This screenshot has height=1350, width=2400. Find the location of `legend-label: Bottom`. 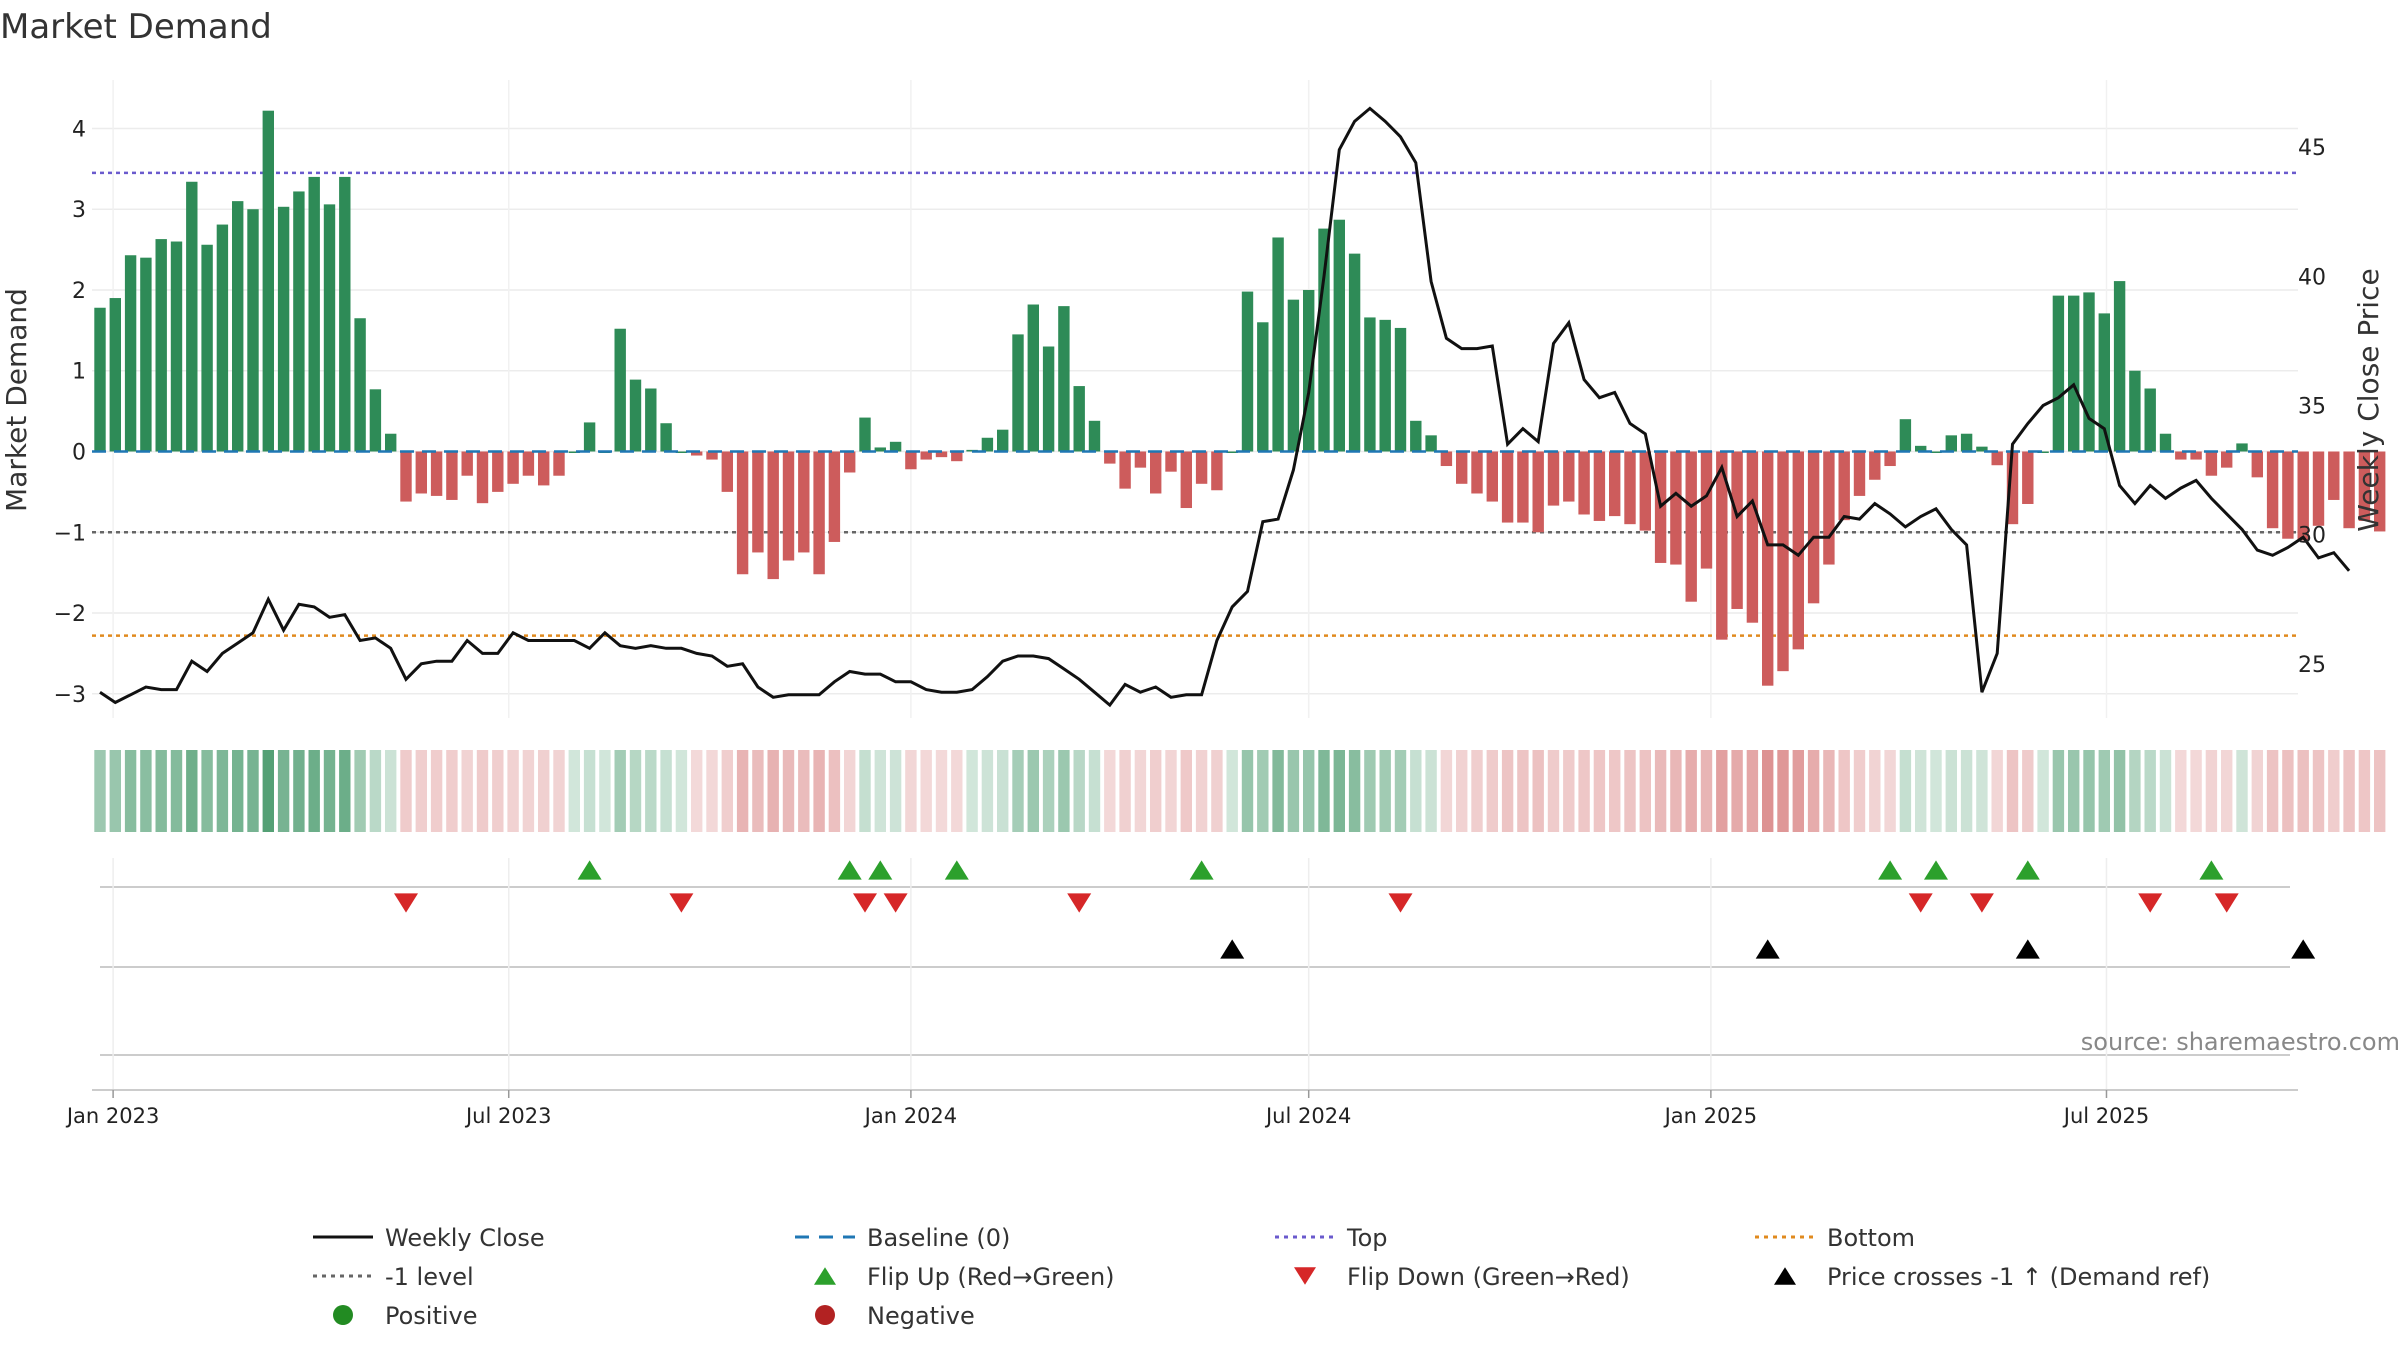

legend-label: Bottom is located at coordinates (1871, 1238).